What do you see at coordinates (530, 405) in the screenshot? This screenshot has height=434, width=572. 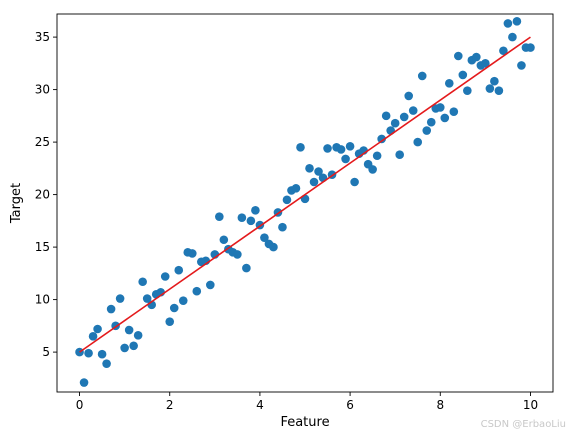 I see `x-tick-label: 10` at bounding box center [530, 405].